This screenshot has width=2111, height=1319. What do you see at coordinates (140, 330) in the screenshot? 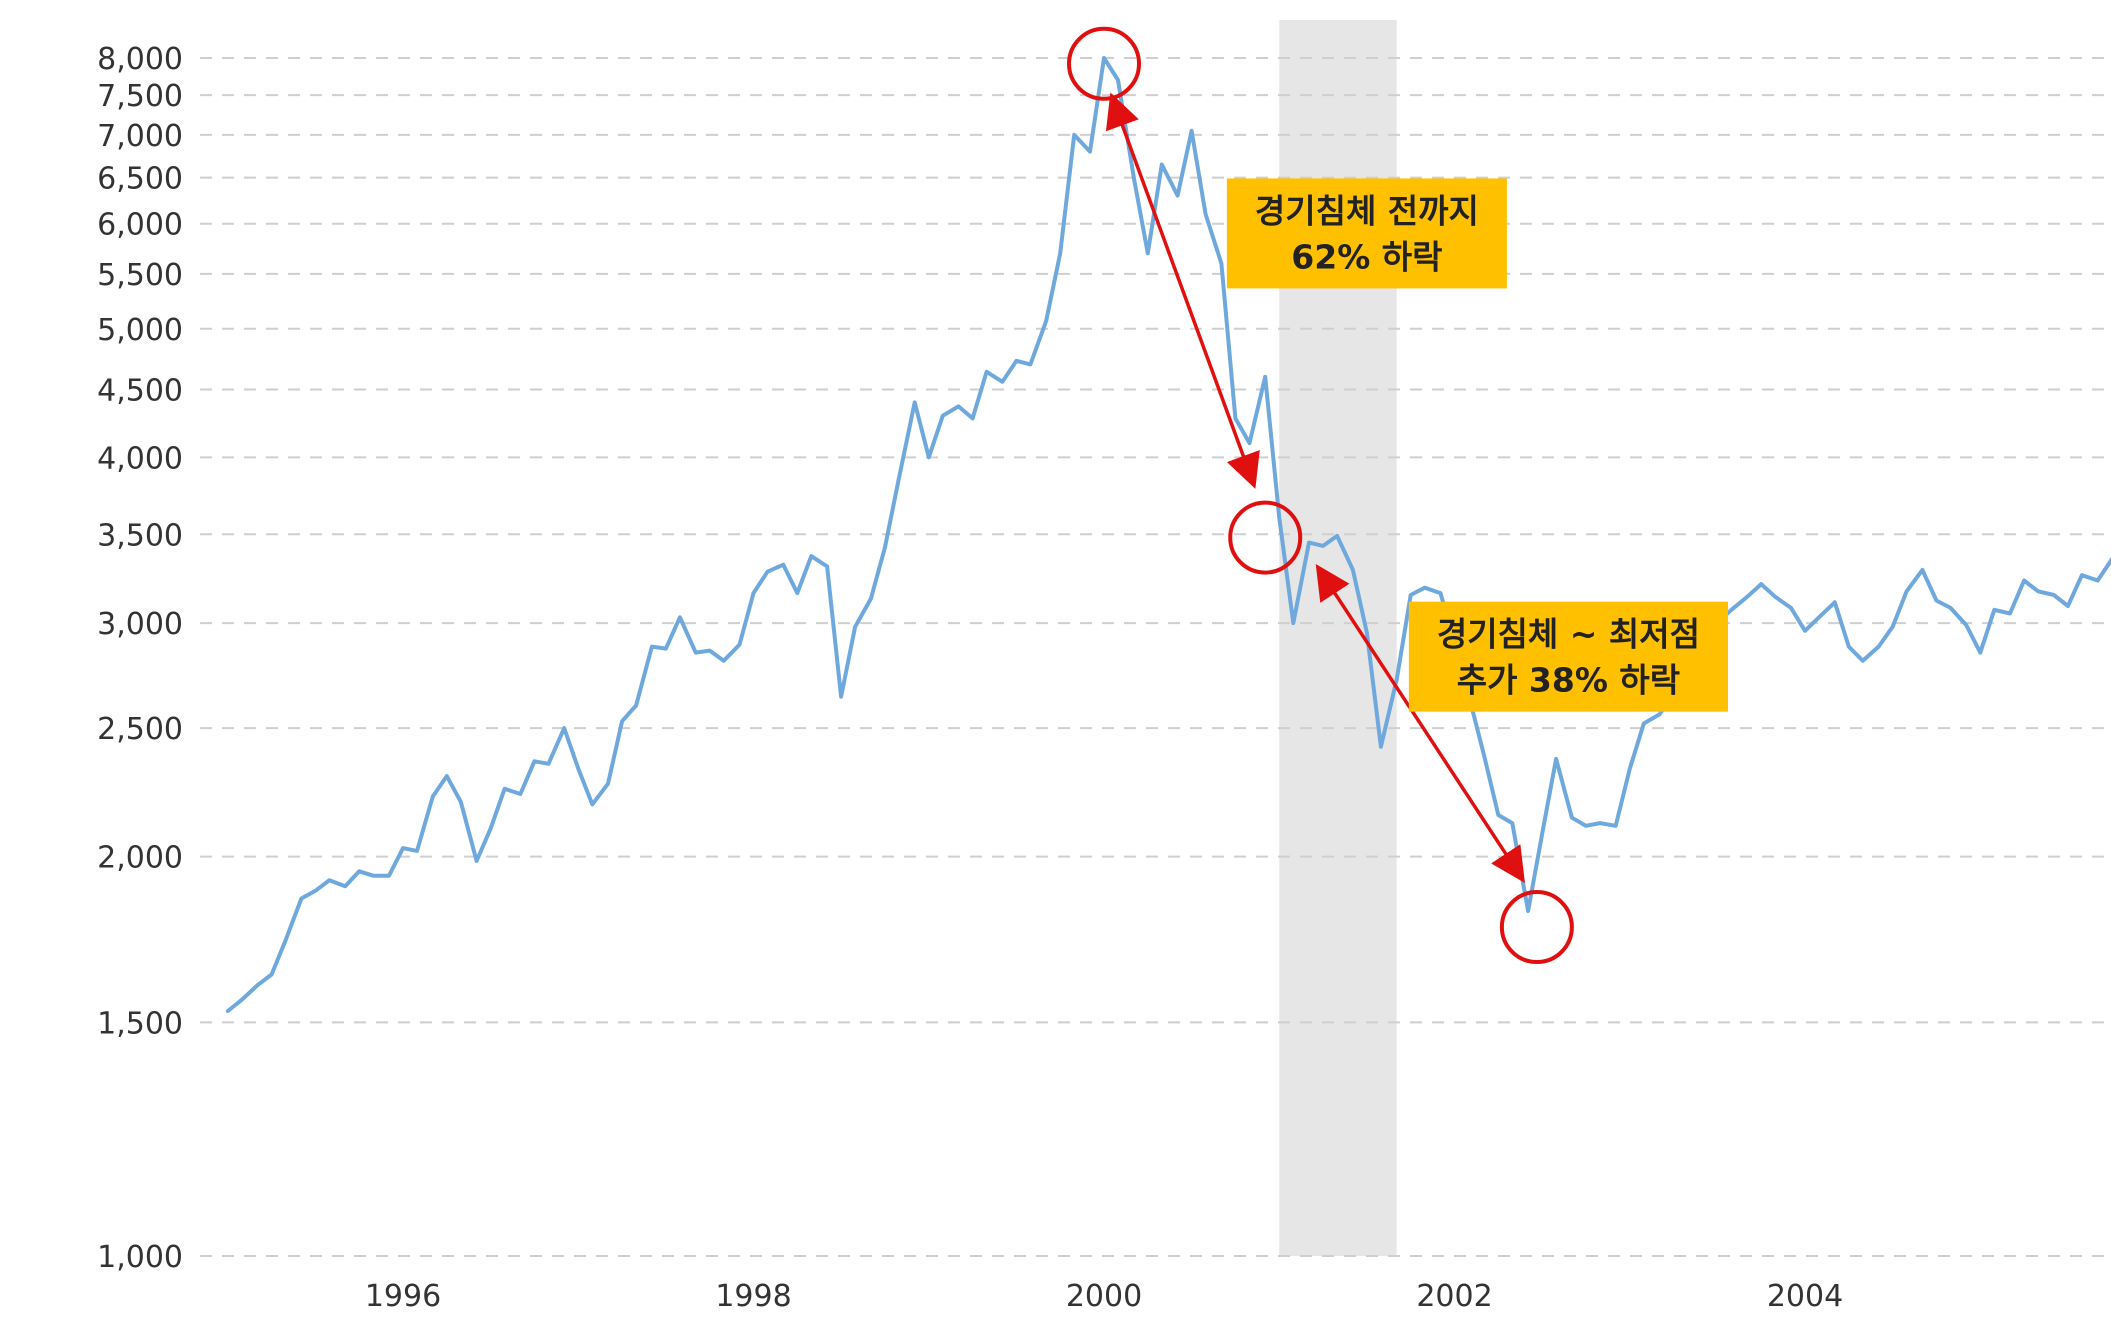
I see `y-tick-label: 5,000` at bounding box center [140, 330].